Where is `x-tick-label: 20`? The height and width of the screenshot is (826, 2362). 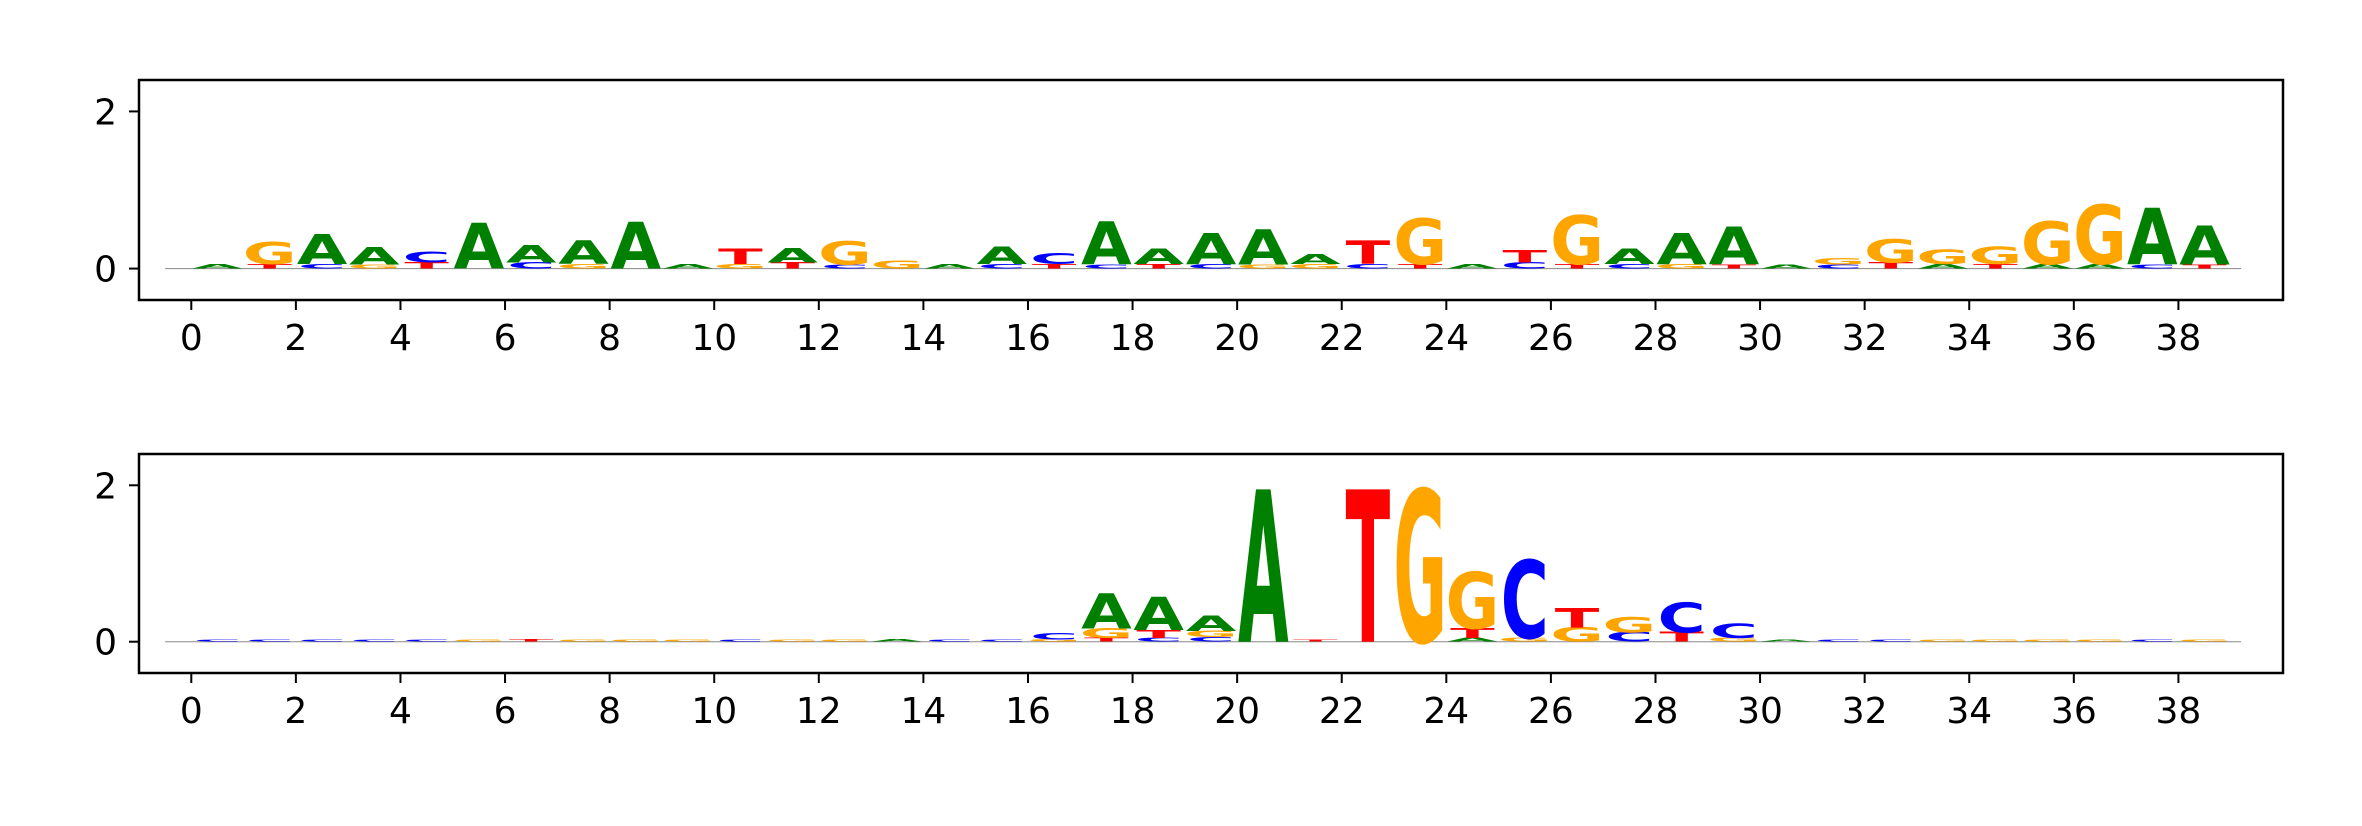 x-tick-label: 20 is located at coordinates (1237, 711).